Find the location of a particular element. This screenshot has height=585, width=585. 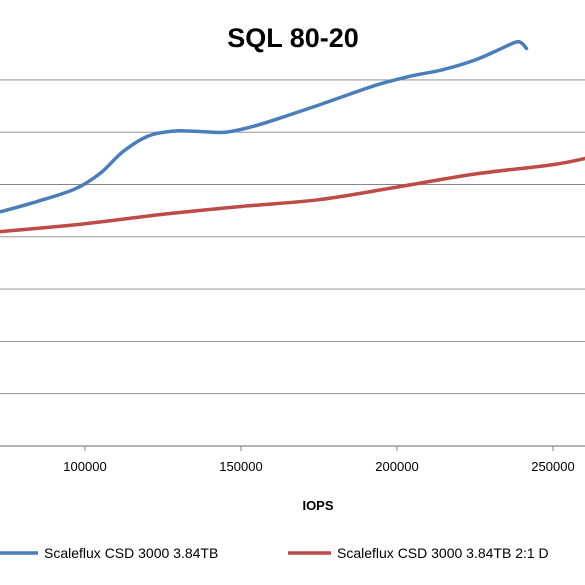

legend-label-2: Scaleflux CSD 3000 3.84TB 2:1 D is located at coordinates (443, 553).